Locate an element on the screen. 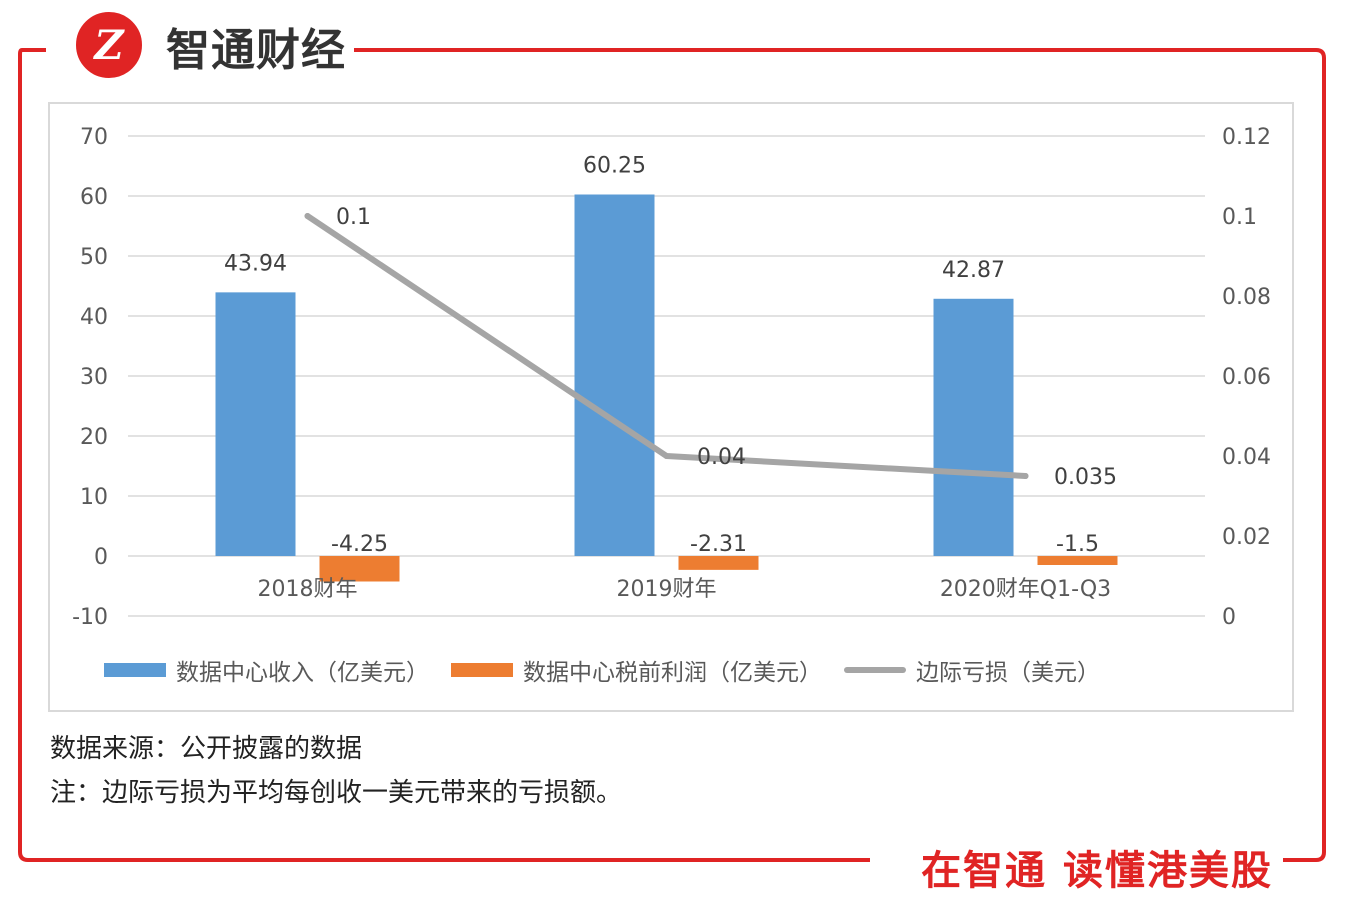 The image size is (1347, 899). legend-label-profit: 数据中心税前利润（亿美元） is located at coordinates (672, 673).